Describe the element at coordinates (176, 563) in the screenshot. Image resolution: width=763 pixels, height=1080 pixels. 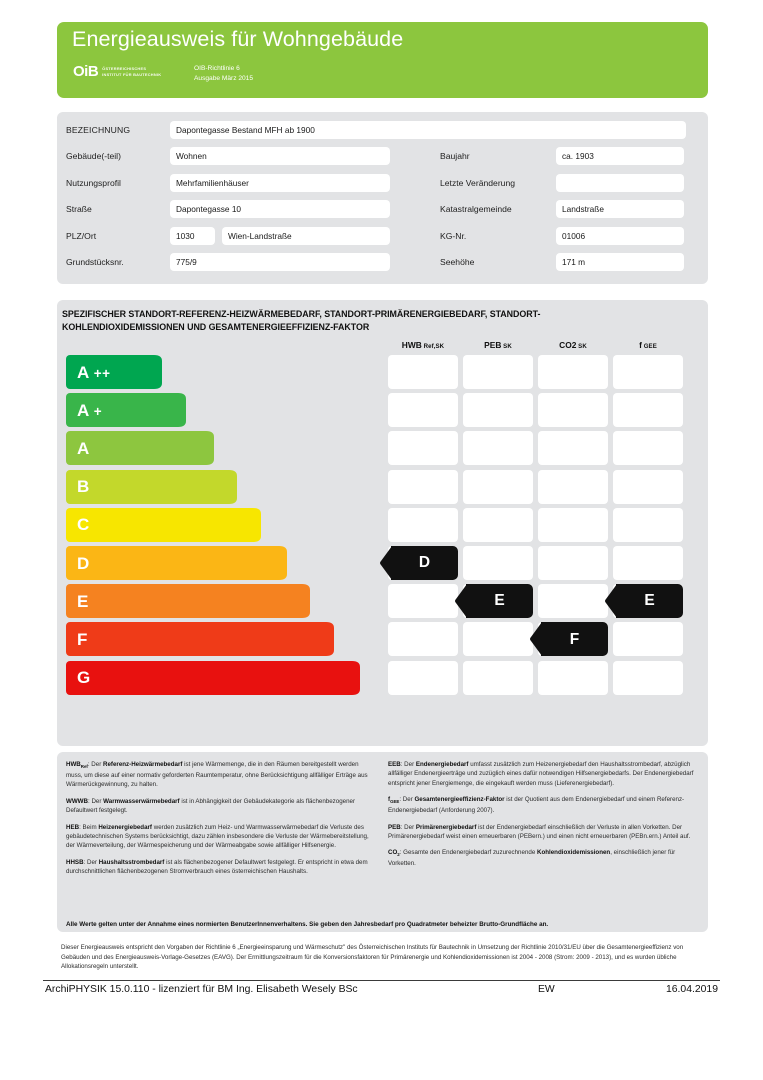
I see `rating-band-D: D` at that location.